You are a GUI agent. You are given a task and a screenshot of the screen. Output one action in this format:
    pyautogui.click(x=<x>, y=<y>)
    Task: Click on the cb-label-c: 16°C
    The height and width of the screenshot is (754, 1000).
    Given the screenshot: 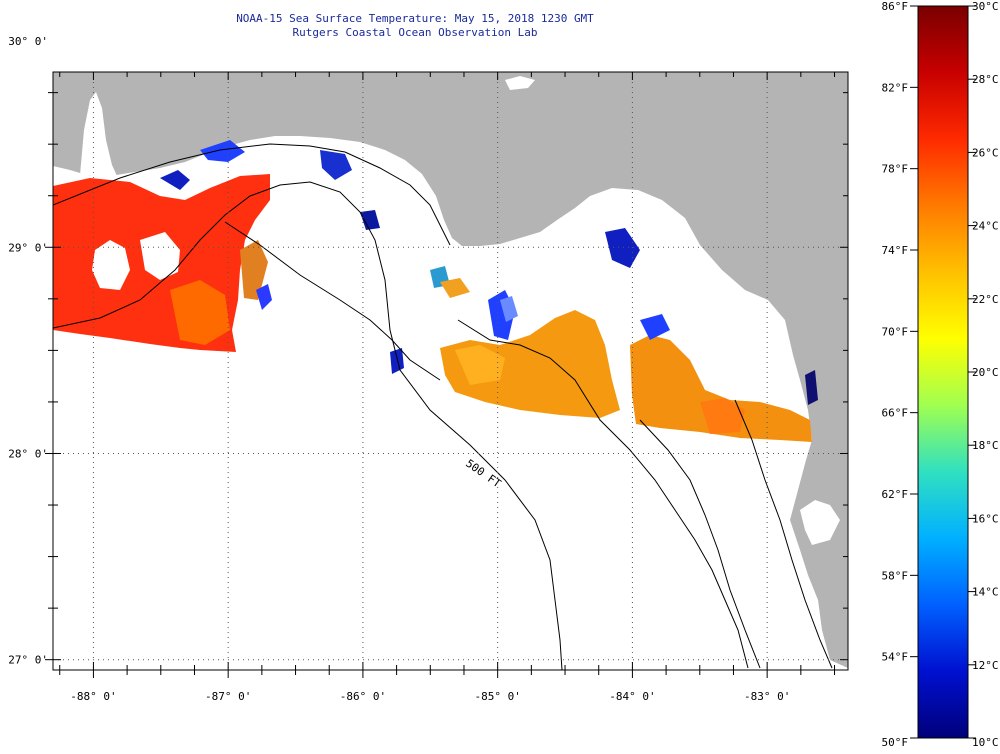 What is the action you would take?
    pyautogui.click(x=985, y=518)
    